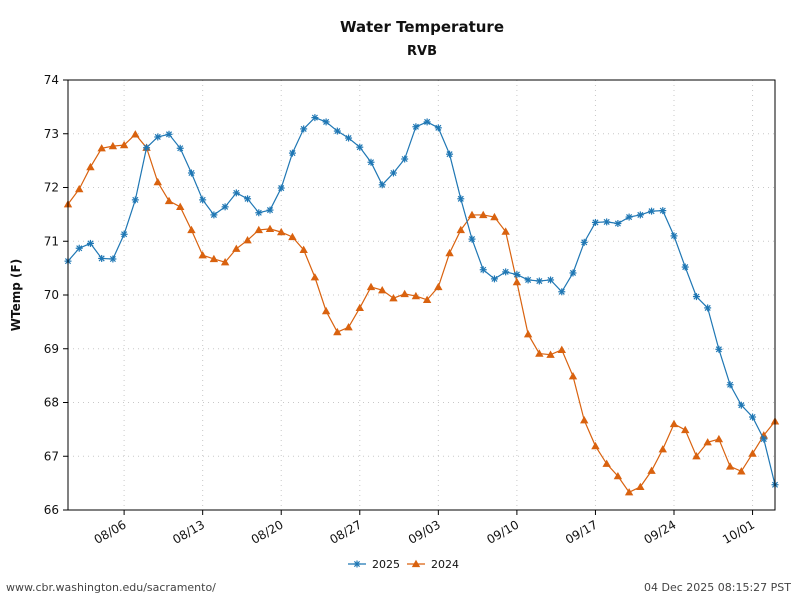  Describe the element at coordinates (51, 349) in the screenshot. I see `y-tick-label: 69` at that location.